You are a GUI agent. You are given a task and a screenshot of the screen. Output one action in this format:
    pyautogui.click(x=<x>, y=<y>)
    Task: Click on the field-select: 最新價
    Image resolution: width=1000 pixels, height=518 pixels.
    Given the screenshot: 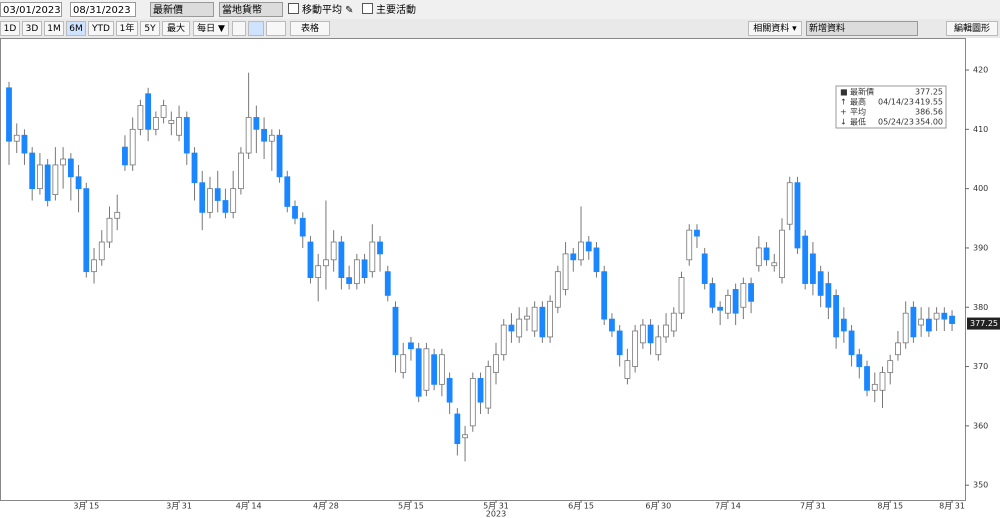 What is the action you would take?
    pyautogui.click(x=182, y=9)
    